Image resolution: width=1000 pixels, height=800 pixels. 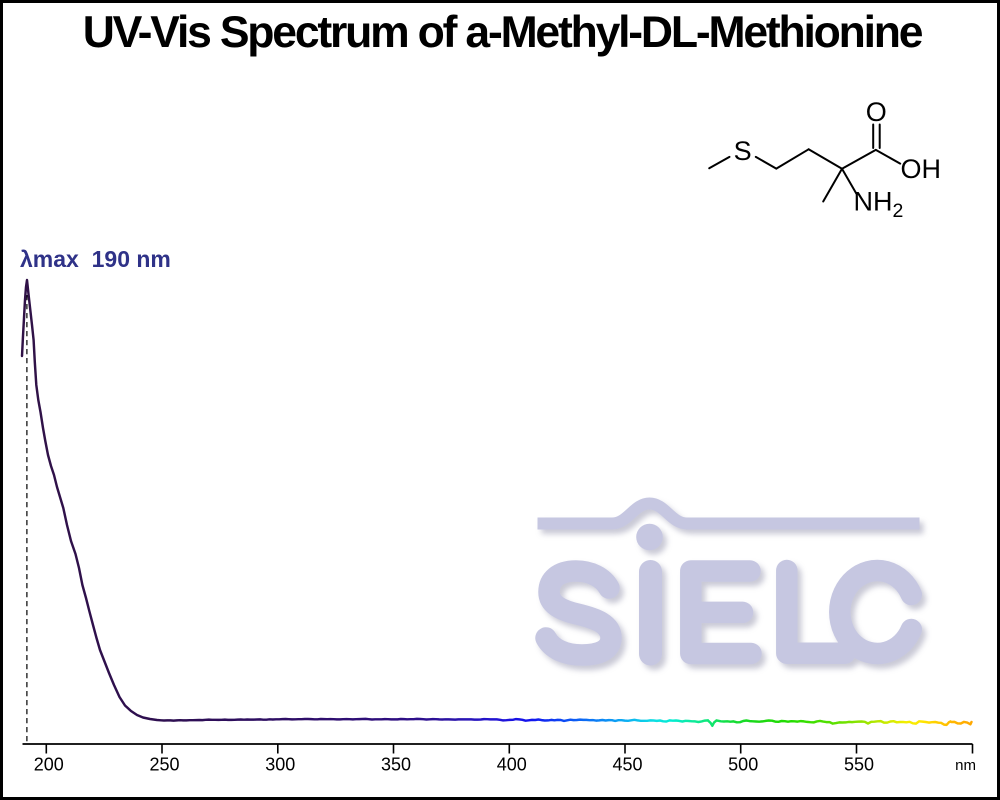 What do you see at coordinates (164, 765) in the screenshot?
I see `svg-text: 250` at bounding box center [164, 765].